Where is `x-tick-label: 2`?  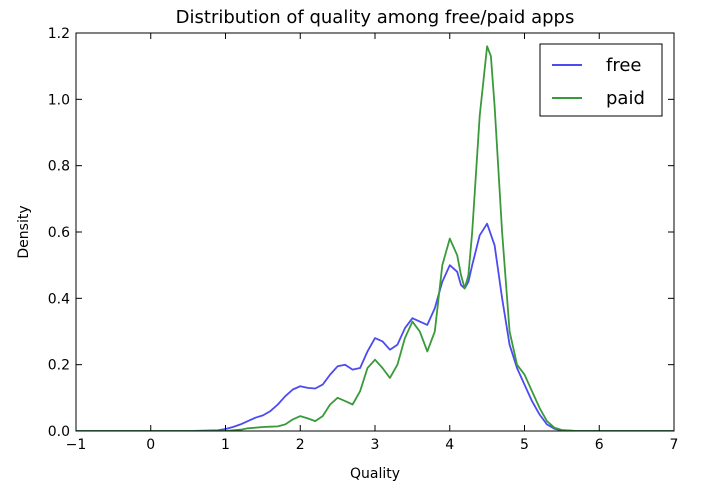 x-tick-label: 2 is located at coordinates (300, 445).